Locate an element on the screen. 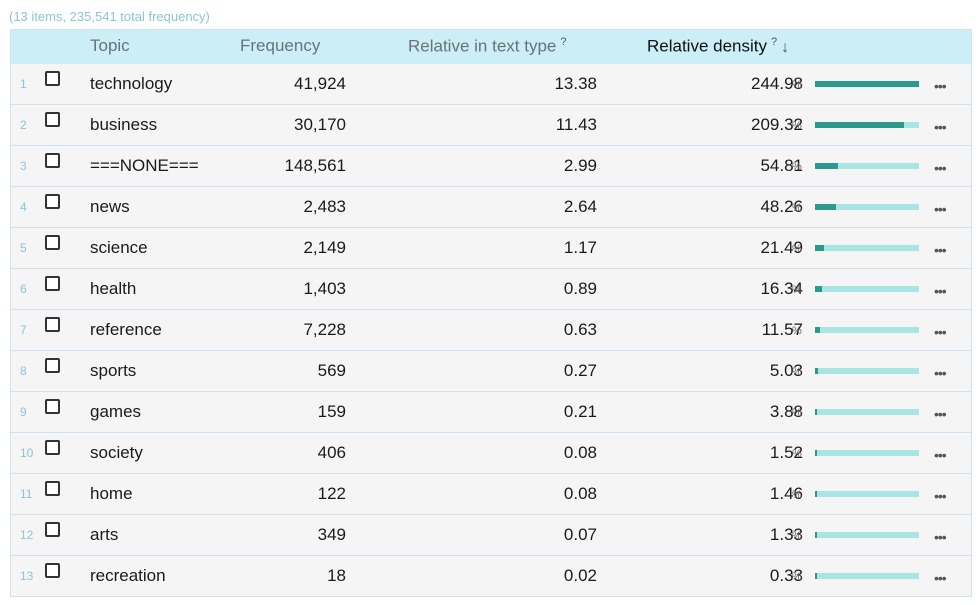 This screenshot has width=979, height=605. relative-density-cell: 16.34 is located at coordinates (781, 288).